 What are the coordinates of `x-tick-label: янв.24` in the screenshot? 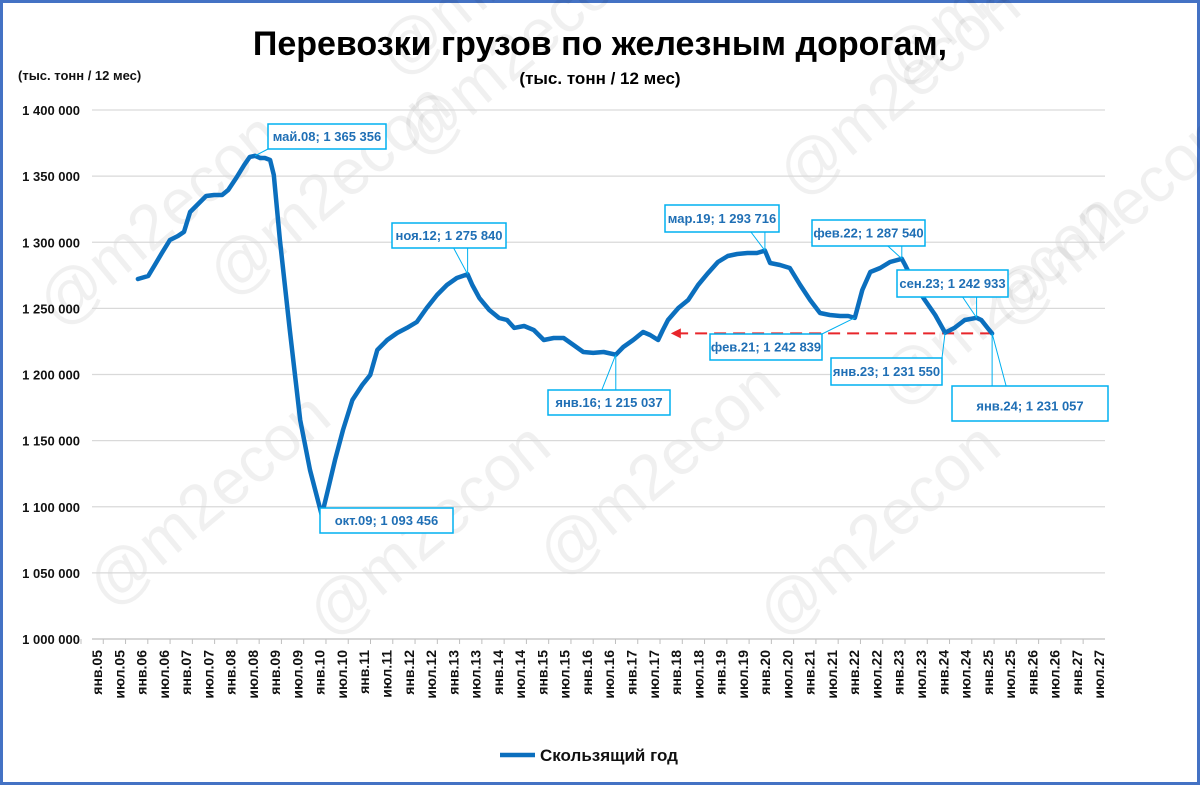 It's located at (943, 672).